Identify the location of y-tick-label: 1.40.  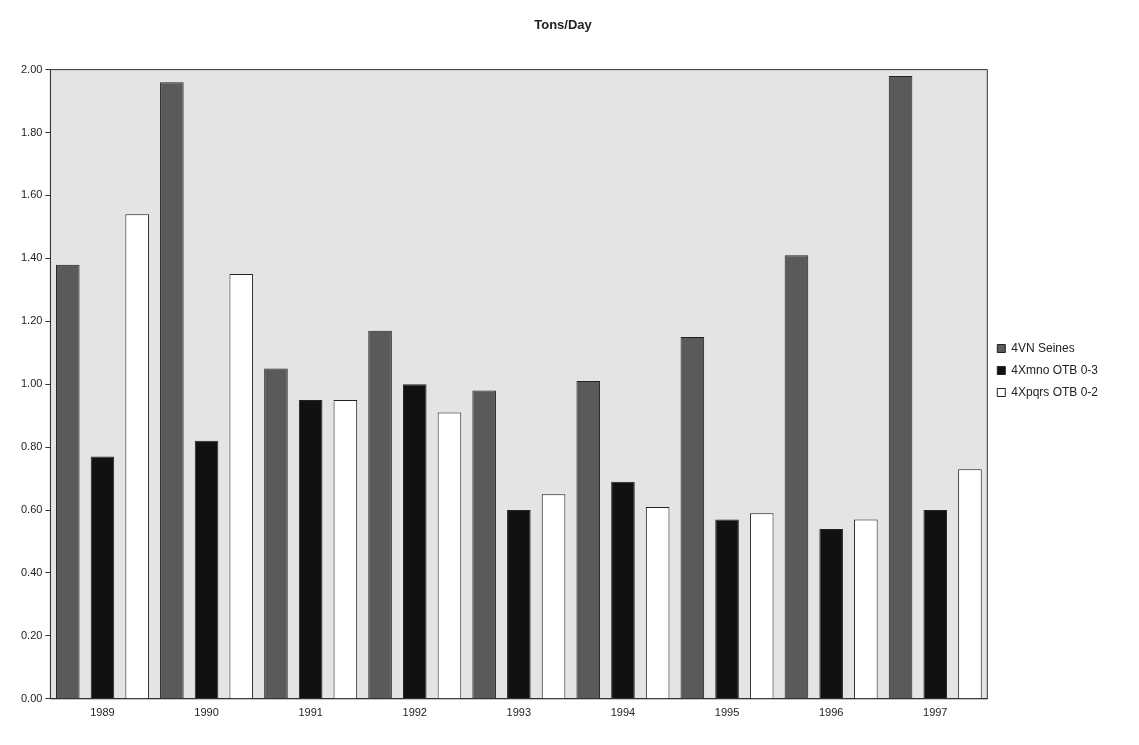
(31, 257).